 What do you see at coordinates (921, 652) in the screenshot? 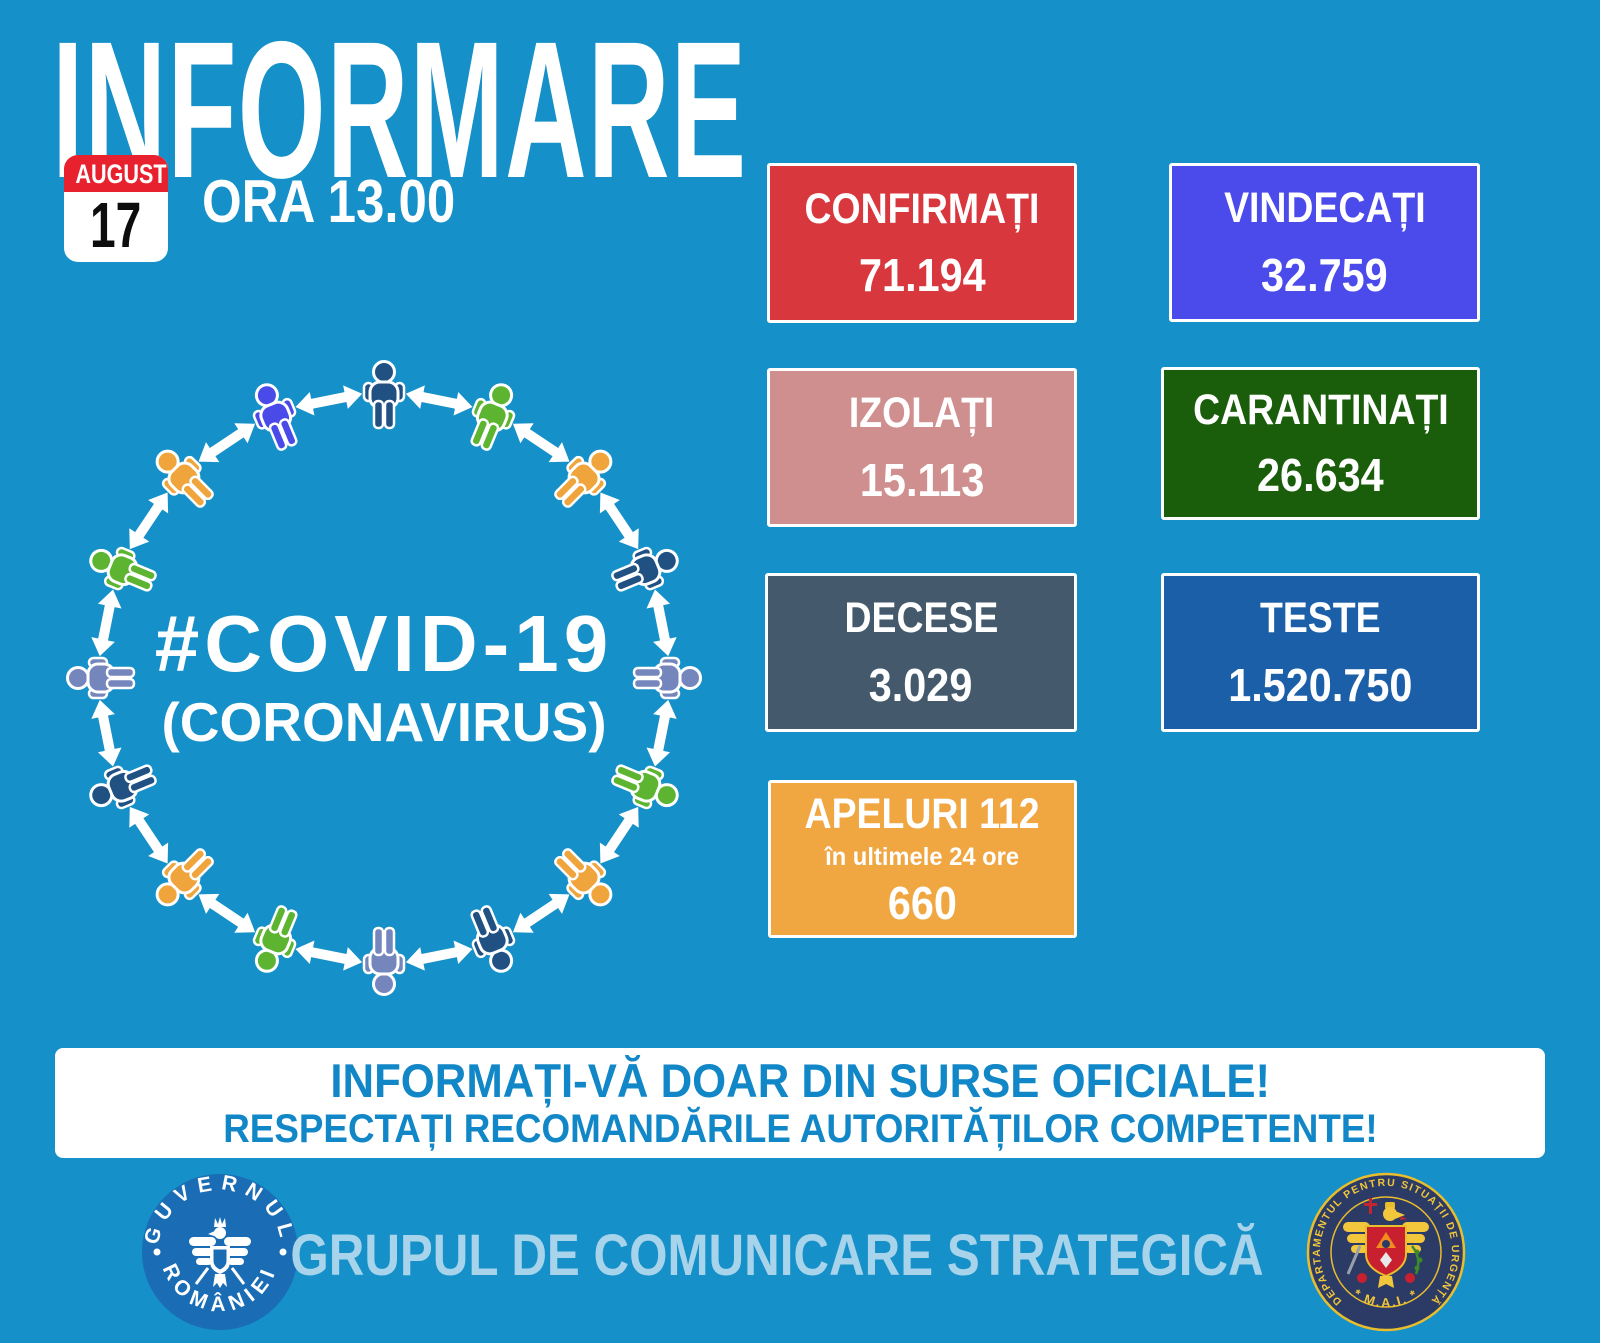
I see `stat-box-decese: DECESE 3.029` at bounding box center [921, 652].